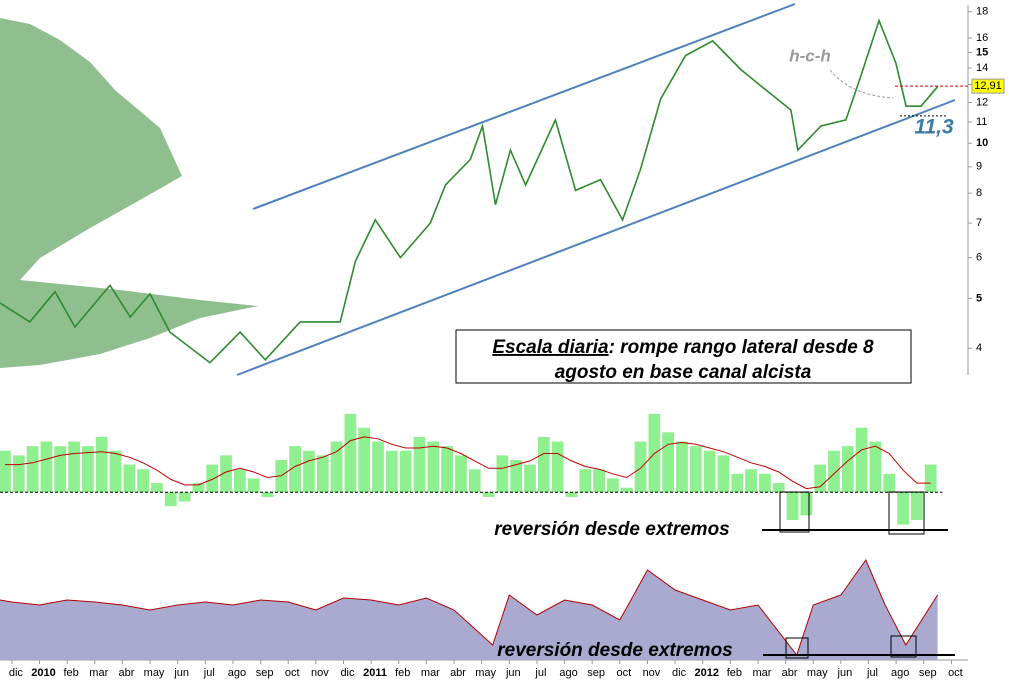 The image size is (1014, 682). I want to click on y-tick-label: 12, so click(982, 102).